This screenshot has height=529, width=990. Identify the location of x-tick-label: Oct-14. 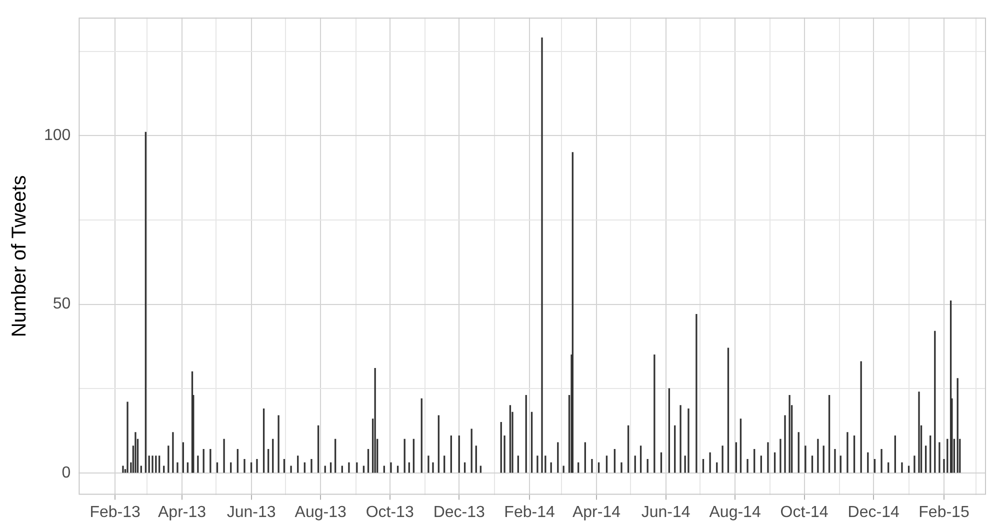
(804, 512).